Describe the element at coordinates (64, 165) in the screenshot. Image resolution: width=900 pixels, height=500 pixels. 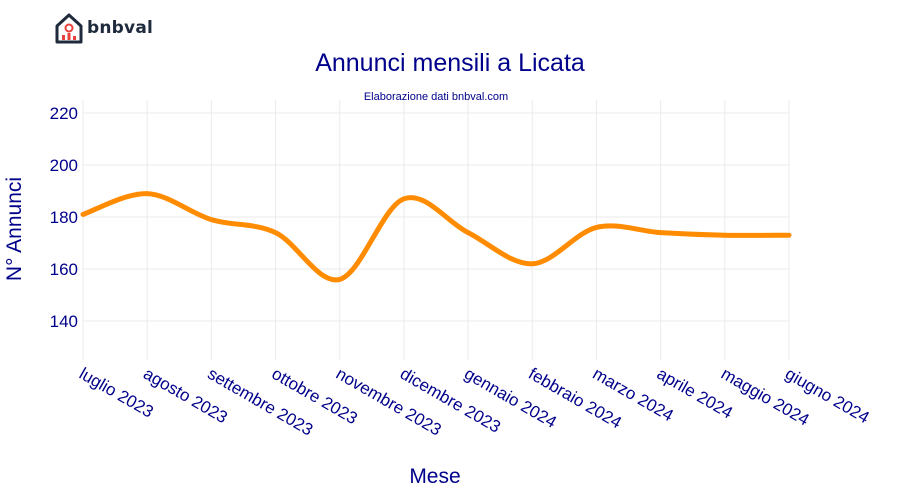
I see `y-tick-label: 200` at that location.